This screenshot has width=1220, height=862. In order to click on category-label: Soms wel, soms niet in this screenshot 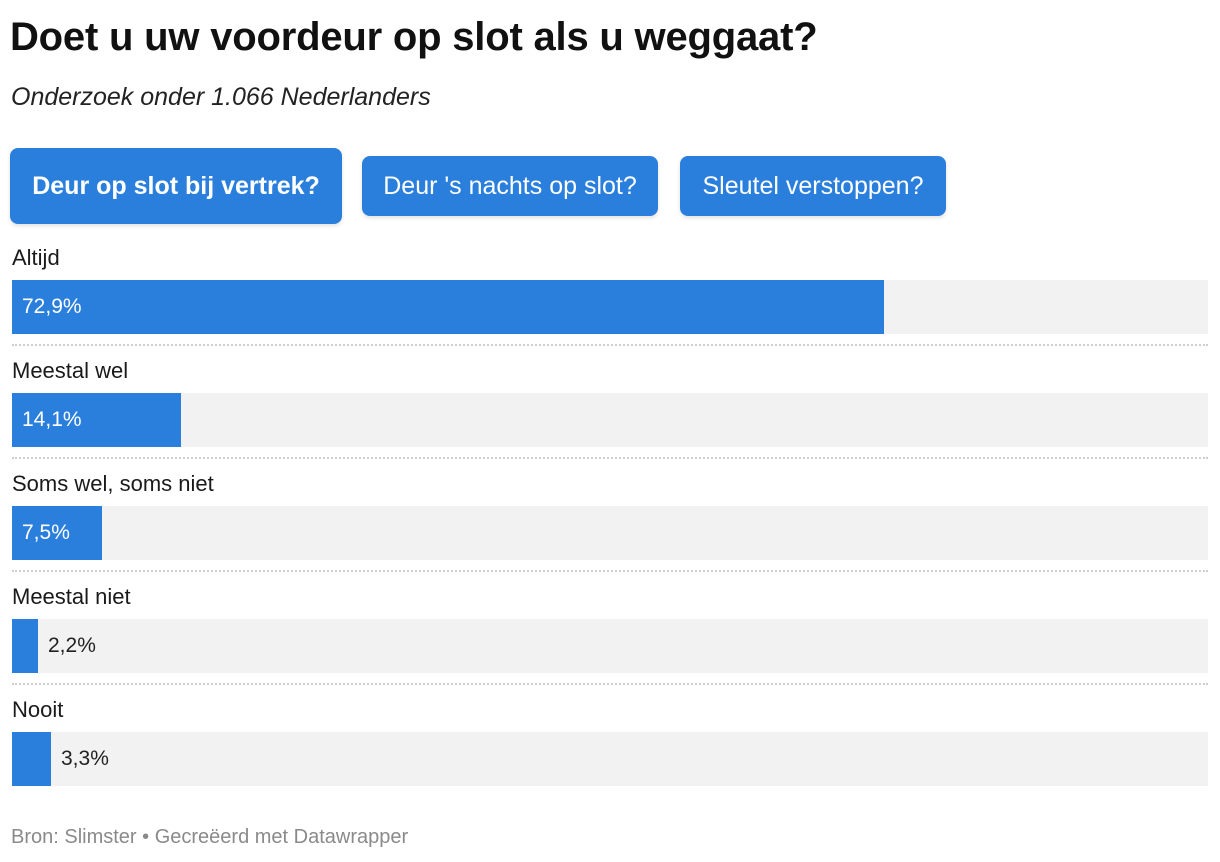, I will do `click(113, 483)`.